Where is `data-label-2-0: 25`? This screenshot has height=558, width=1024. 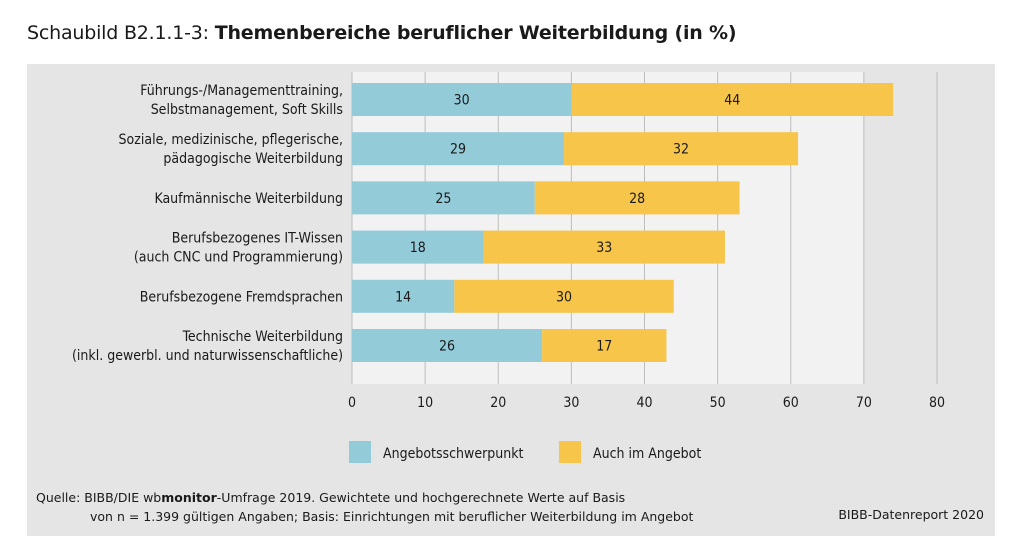 data-label-2-0: 25 is located at coordinates (443, 199).